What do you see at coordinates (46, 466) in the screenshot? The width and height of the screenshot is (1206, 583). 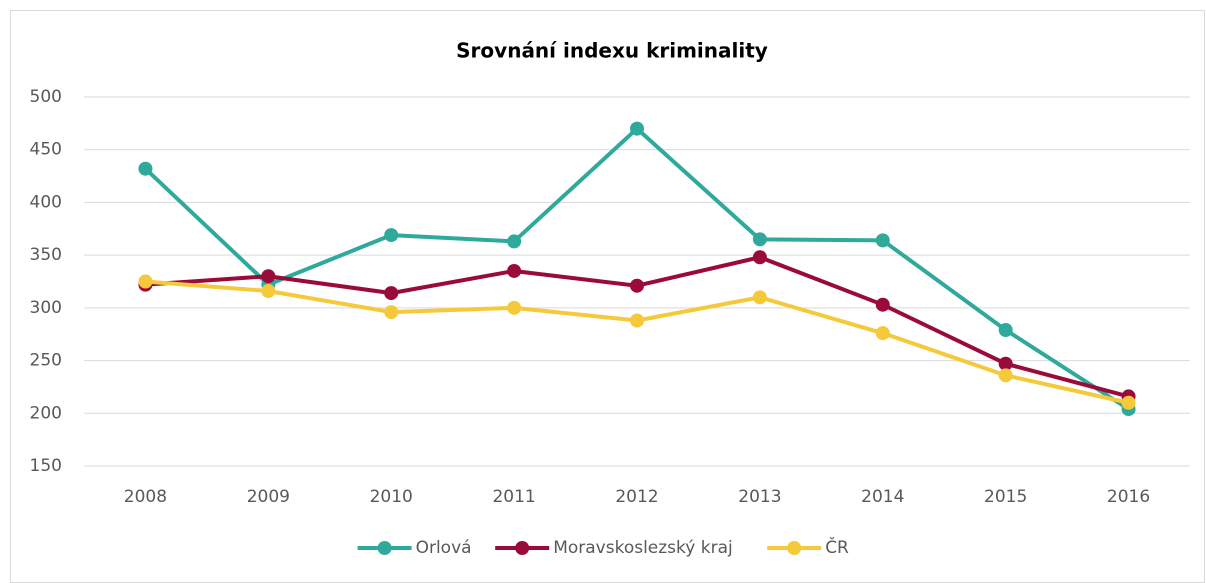 I see `y-tick-label: 150` at bounding box center [46, 466].